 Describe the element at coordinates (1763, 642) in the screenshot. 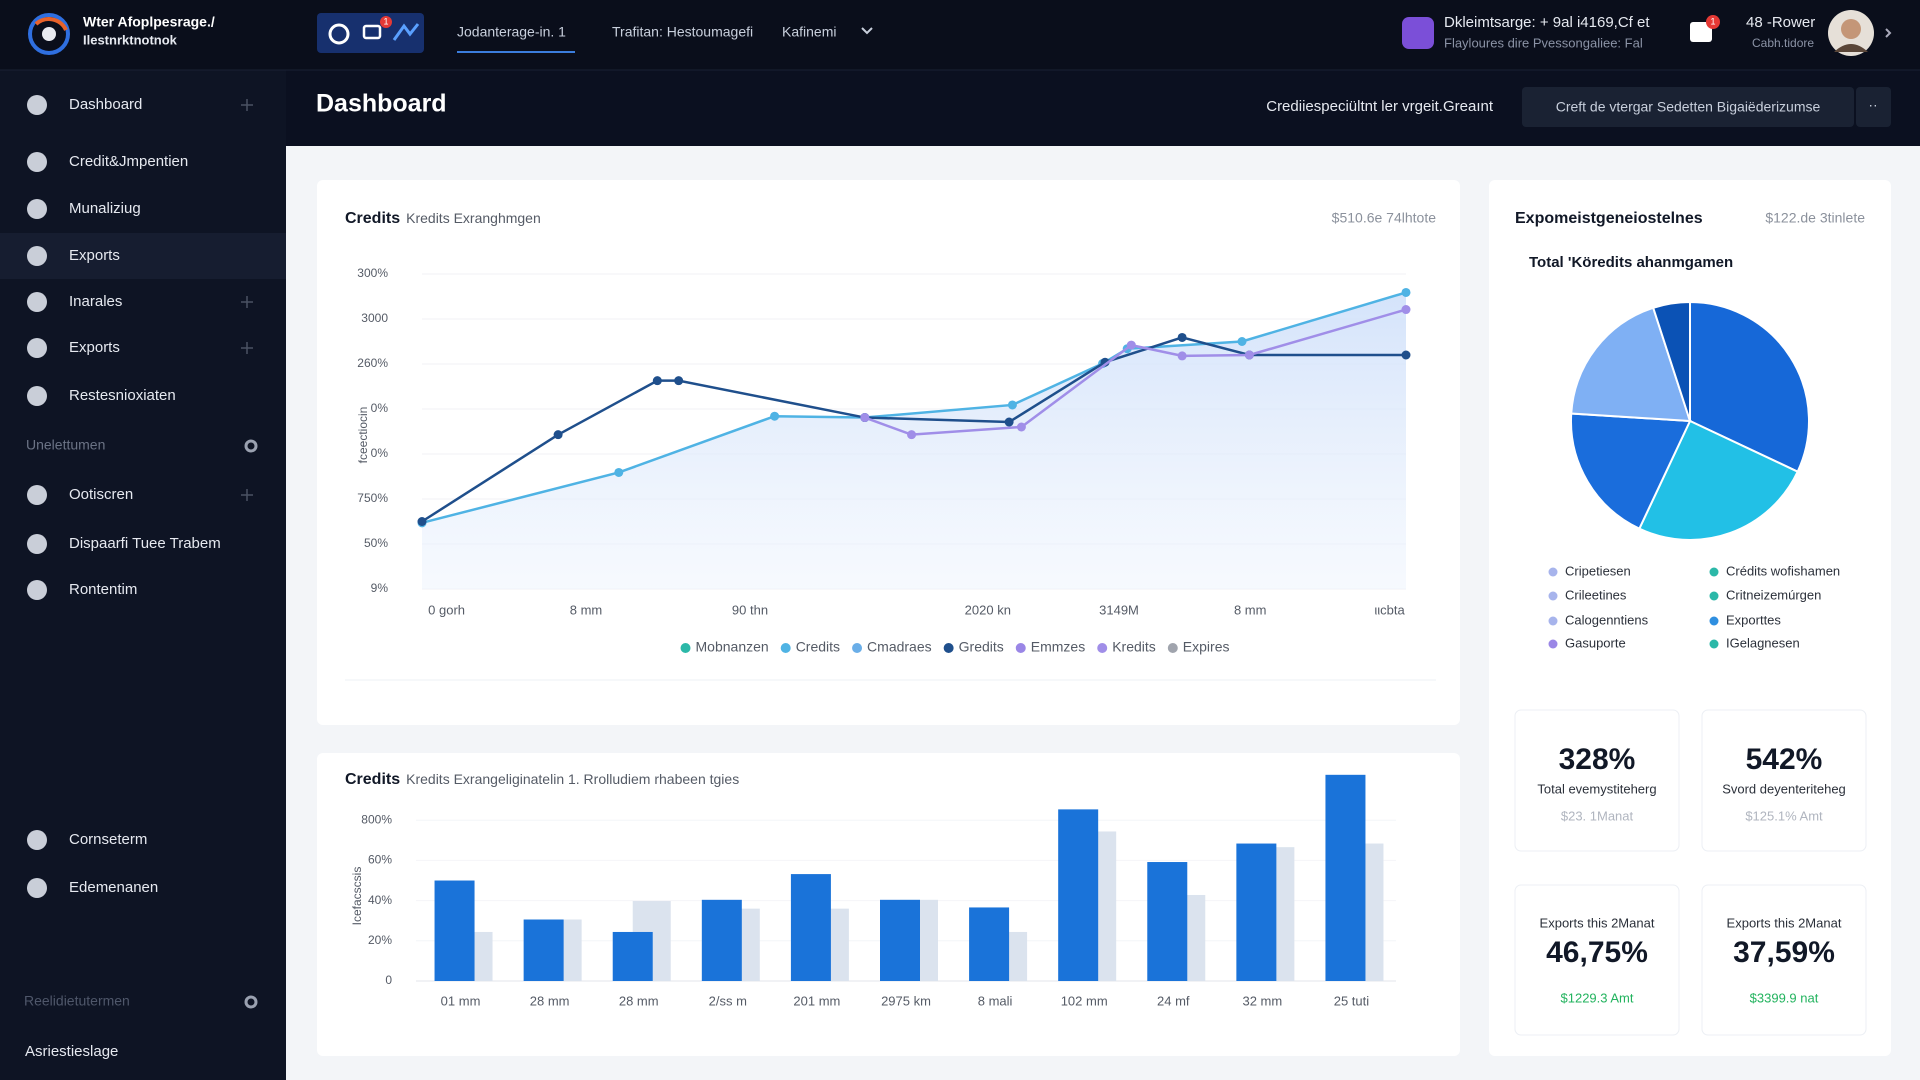

I see `legend-label: IGelagnesen` at that location.